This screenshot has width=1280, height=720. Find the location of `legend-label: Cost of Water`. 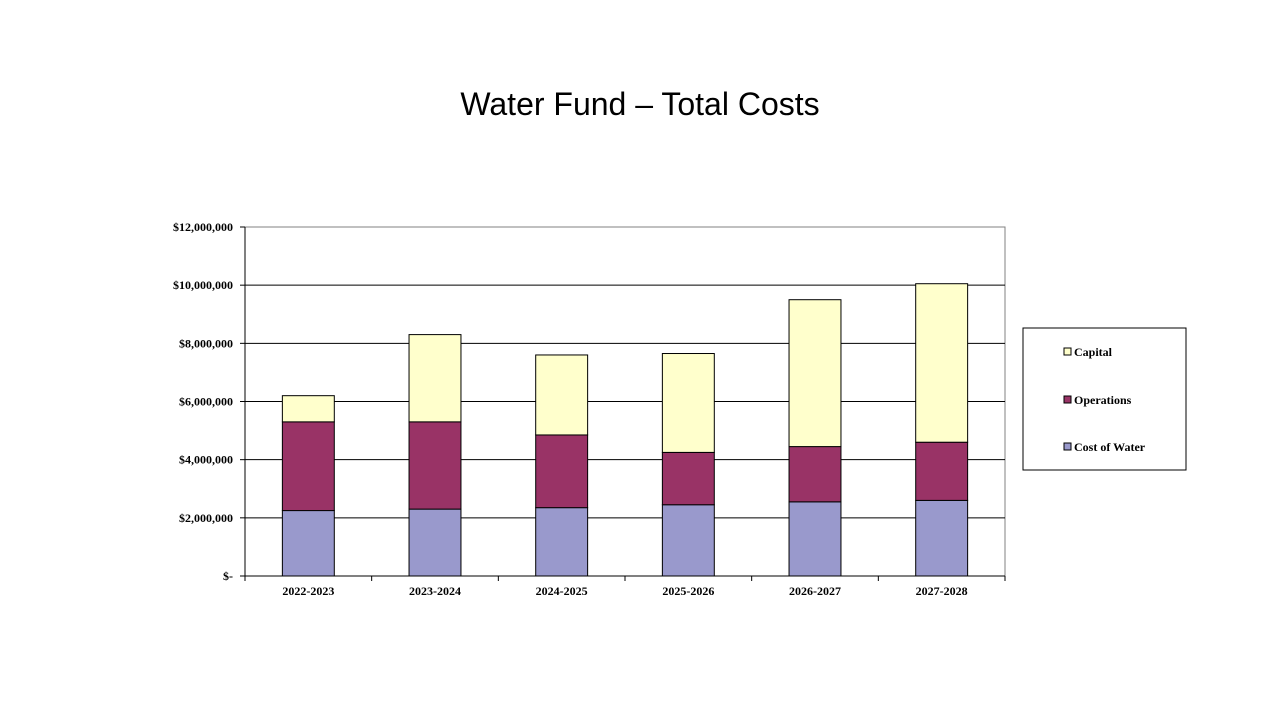

legend-label: Cost of Water is located at coordinates (1110, 447).